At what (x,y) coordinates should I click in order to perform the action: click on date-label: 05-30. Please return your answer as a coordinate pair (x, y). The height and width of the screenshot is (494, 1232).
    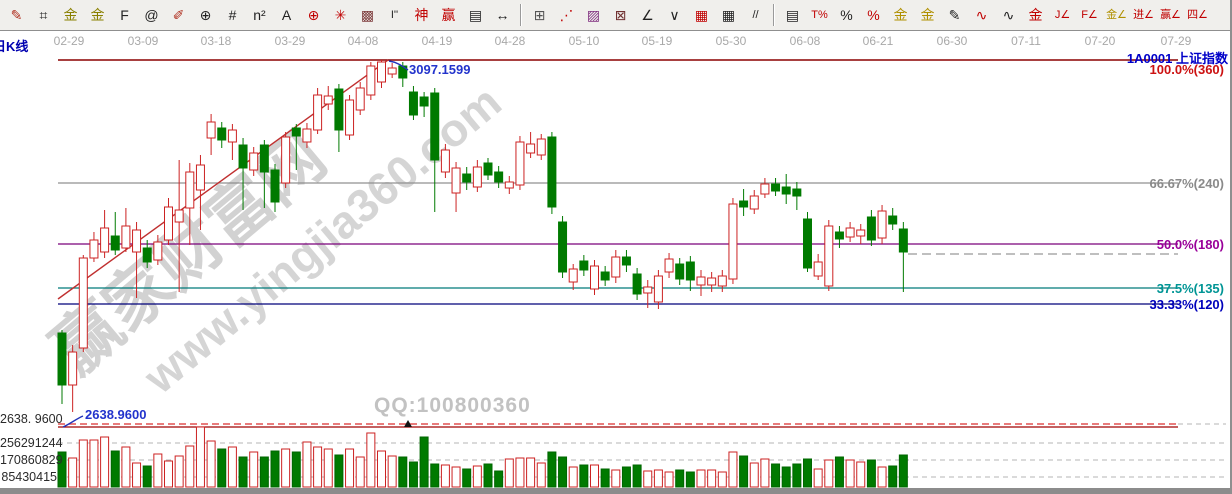
    Looking at the image, I should click on (731, 41).